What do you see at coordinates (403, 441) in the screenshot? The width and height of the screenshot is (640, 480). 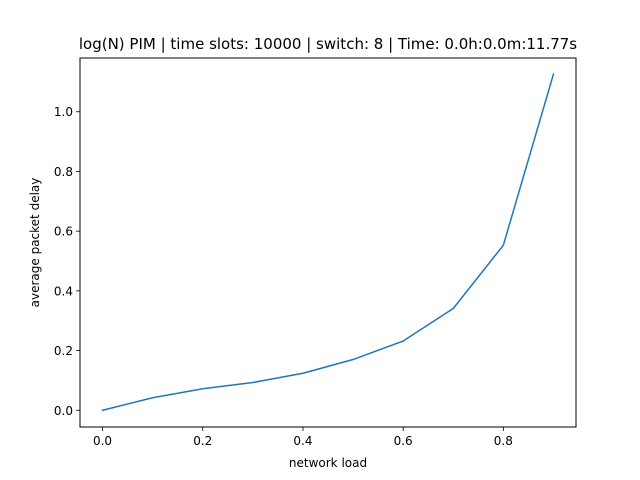 I see `x-tick-label: 0.6` at bounding box center [403, 441].